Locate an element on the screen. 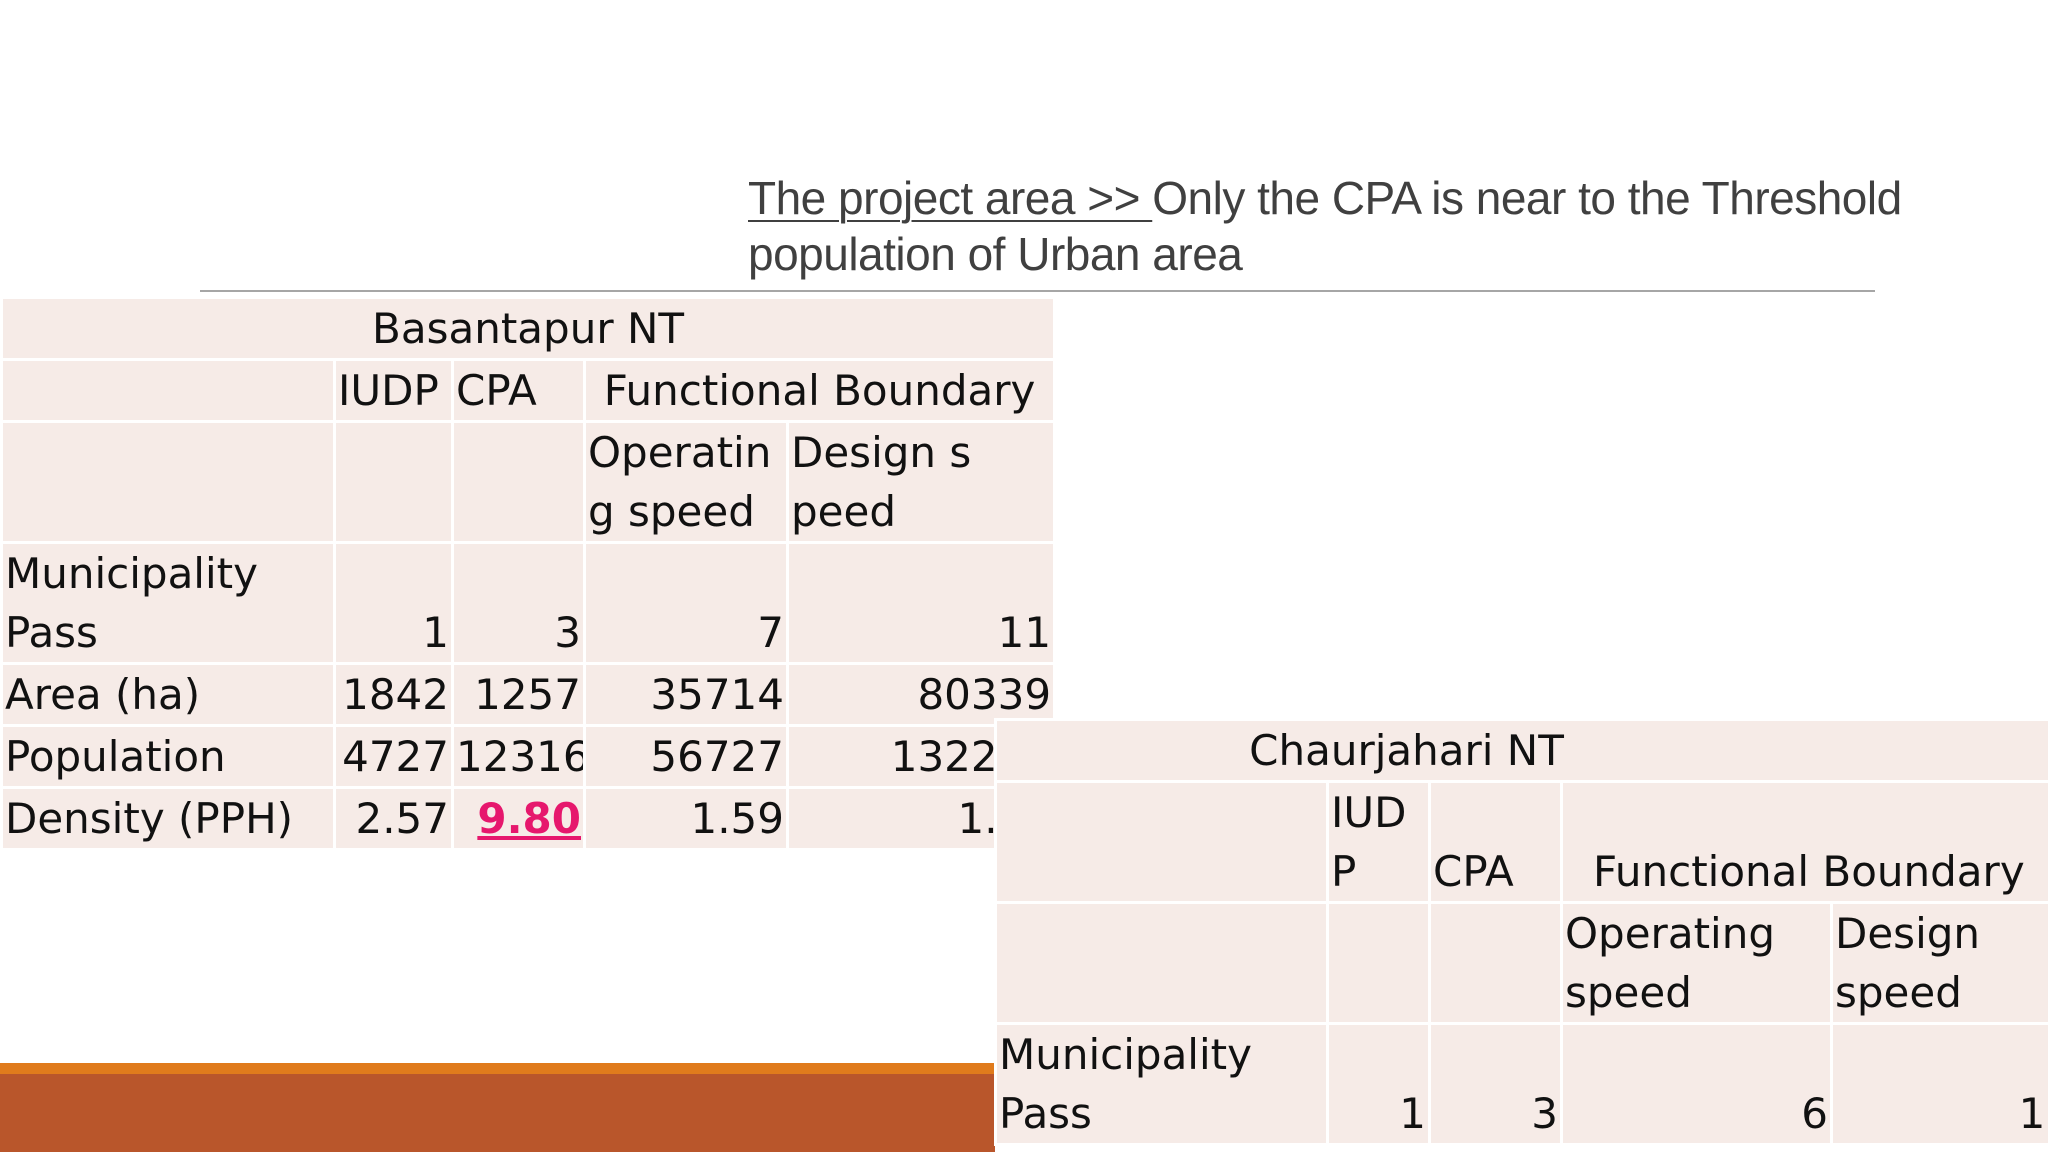 The height and width of the screenshot is (1152, 2048). title-divider is located at coordinates (1037, 291).